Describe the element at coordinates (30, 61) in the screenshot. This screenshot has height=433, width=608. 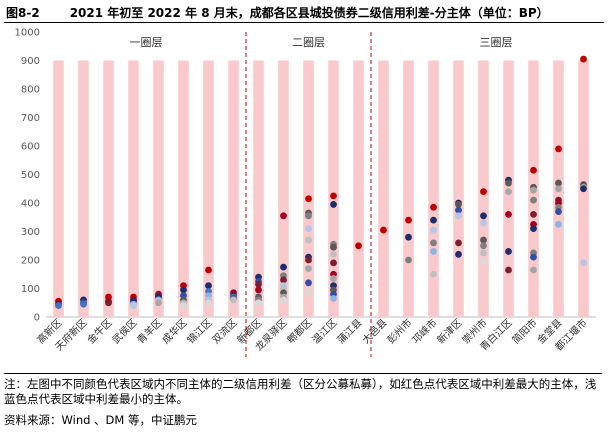
I see `y-tick-label: 900` at that location.